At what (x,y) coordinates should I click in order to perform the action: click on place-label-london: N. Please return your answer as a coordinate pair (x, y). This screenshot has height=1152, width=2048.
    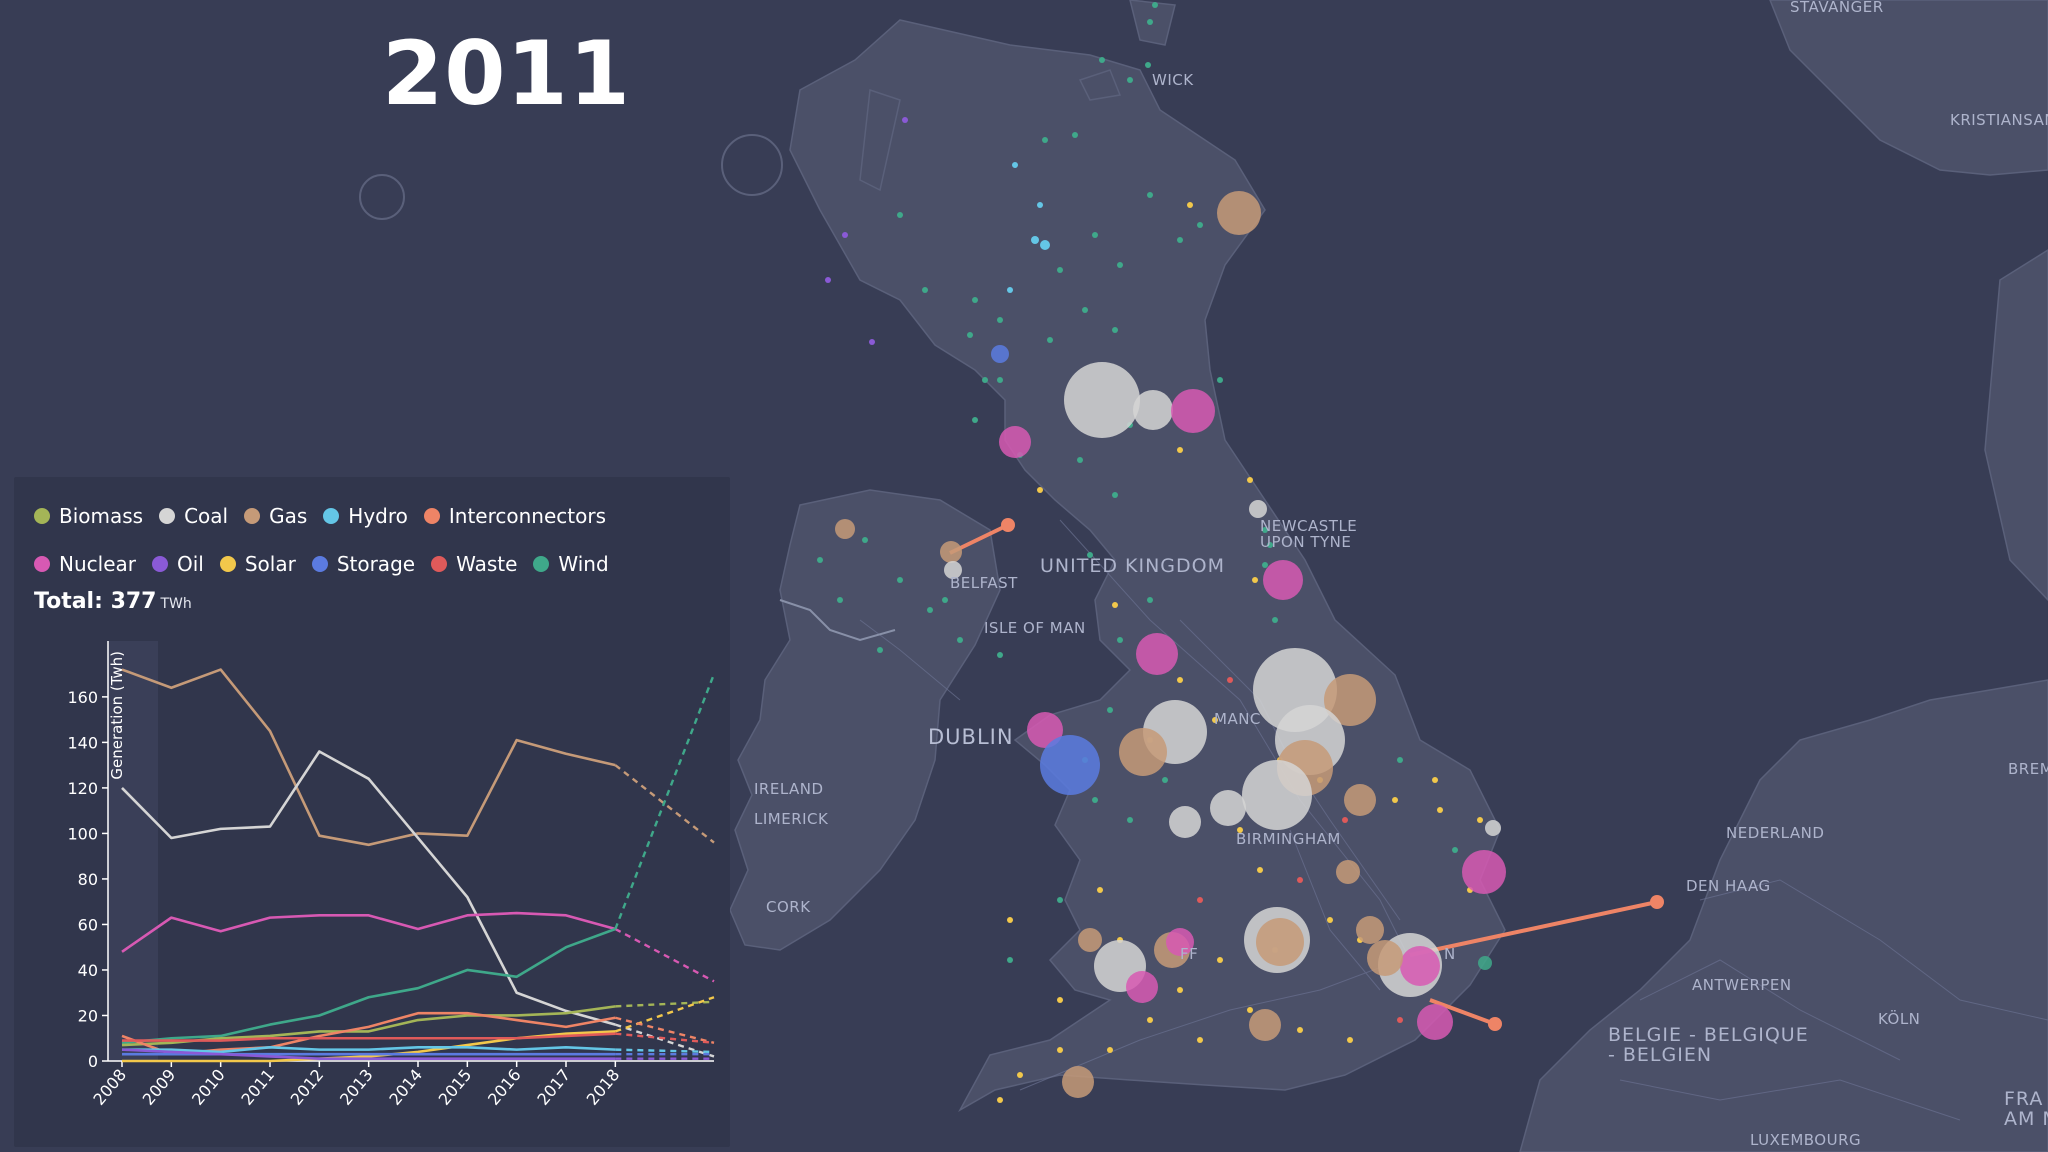
    Looking at the image, I should click on (1450, 954).